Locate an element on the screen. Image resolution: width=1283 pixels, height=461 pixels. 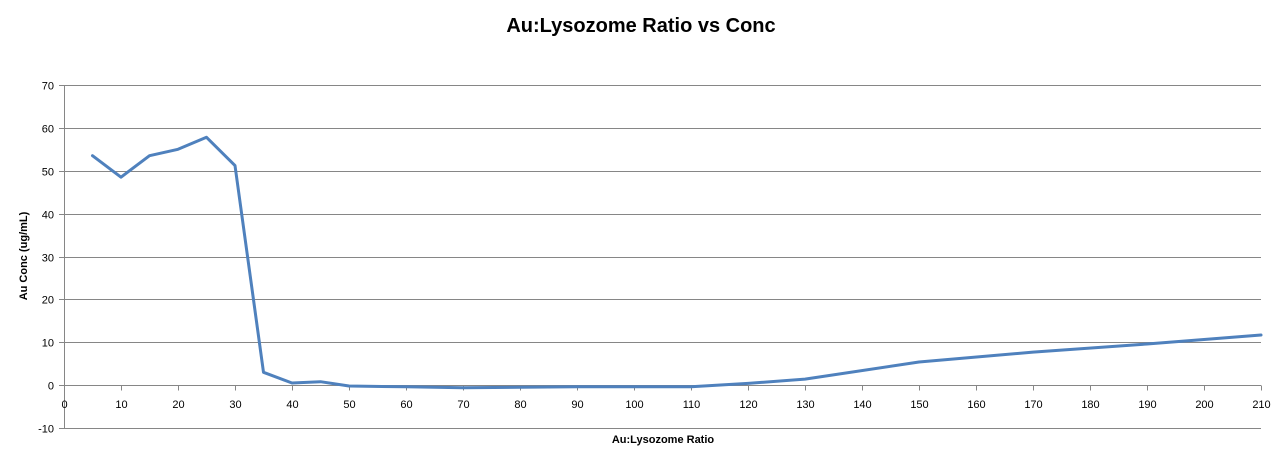
x-tick-label: 60 is located at coordinates (406, 405).